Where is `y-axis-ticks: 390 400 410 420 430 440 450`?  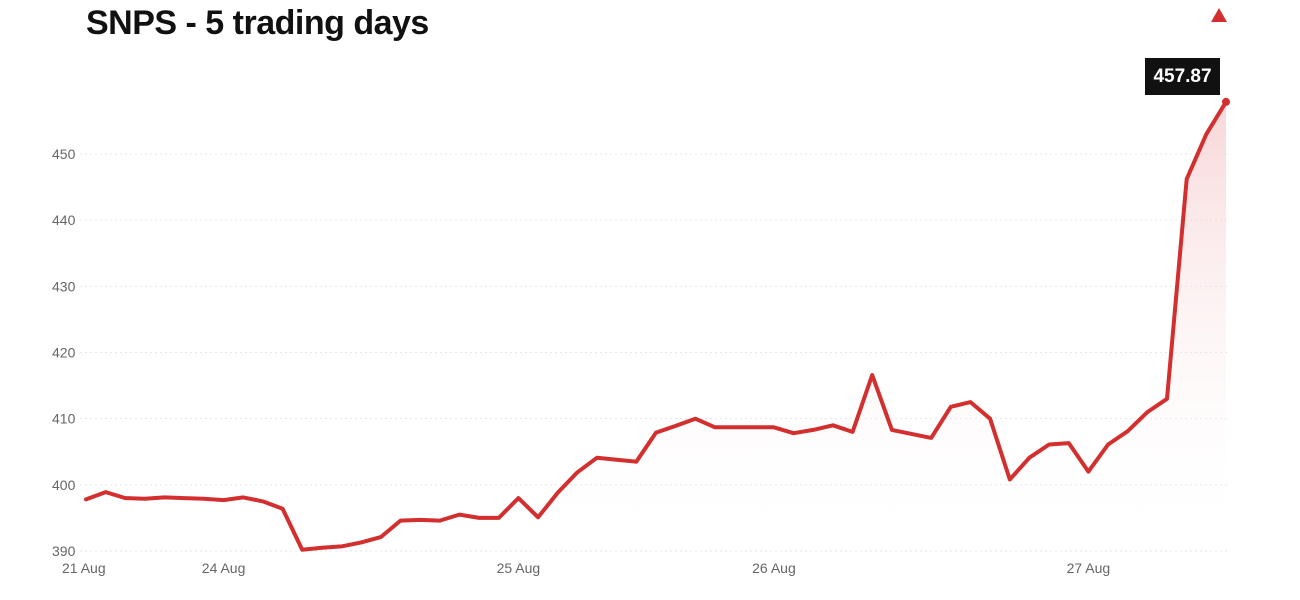
y-axis-ticks: 390 400 410 420 430 440 450 is located at coordinates (64, 352).